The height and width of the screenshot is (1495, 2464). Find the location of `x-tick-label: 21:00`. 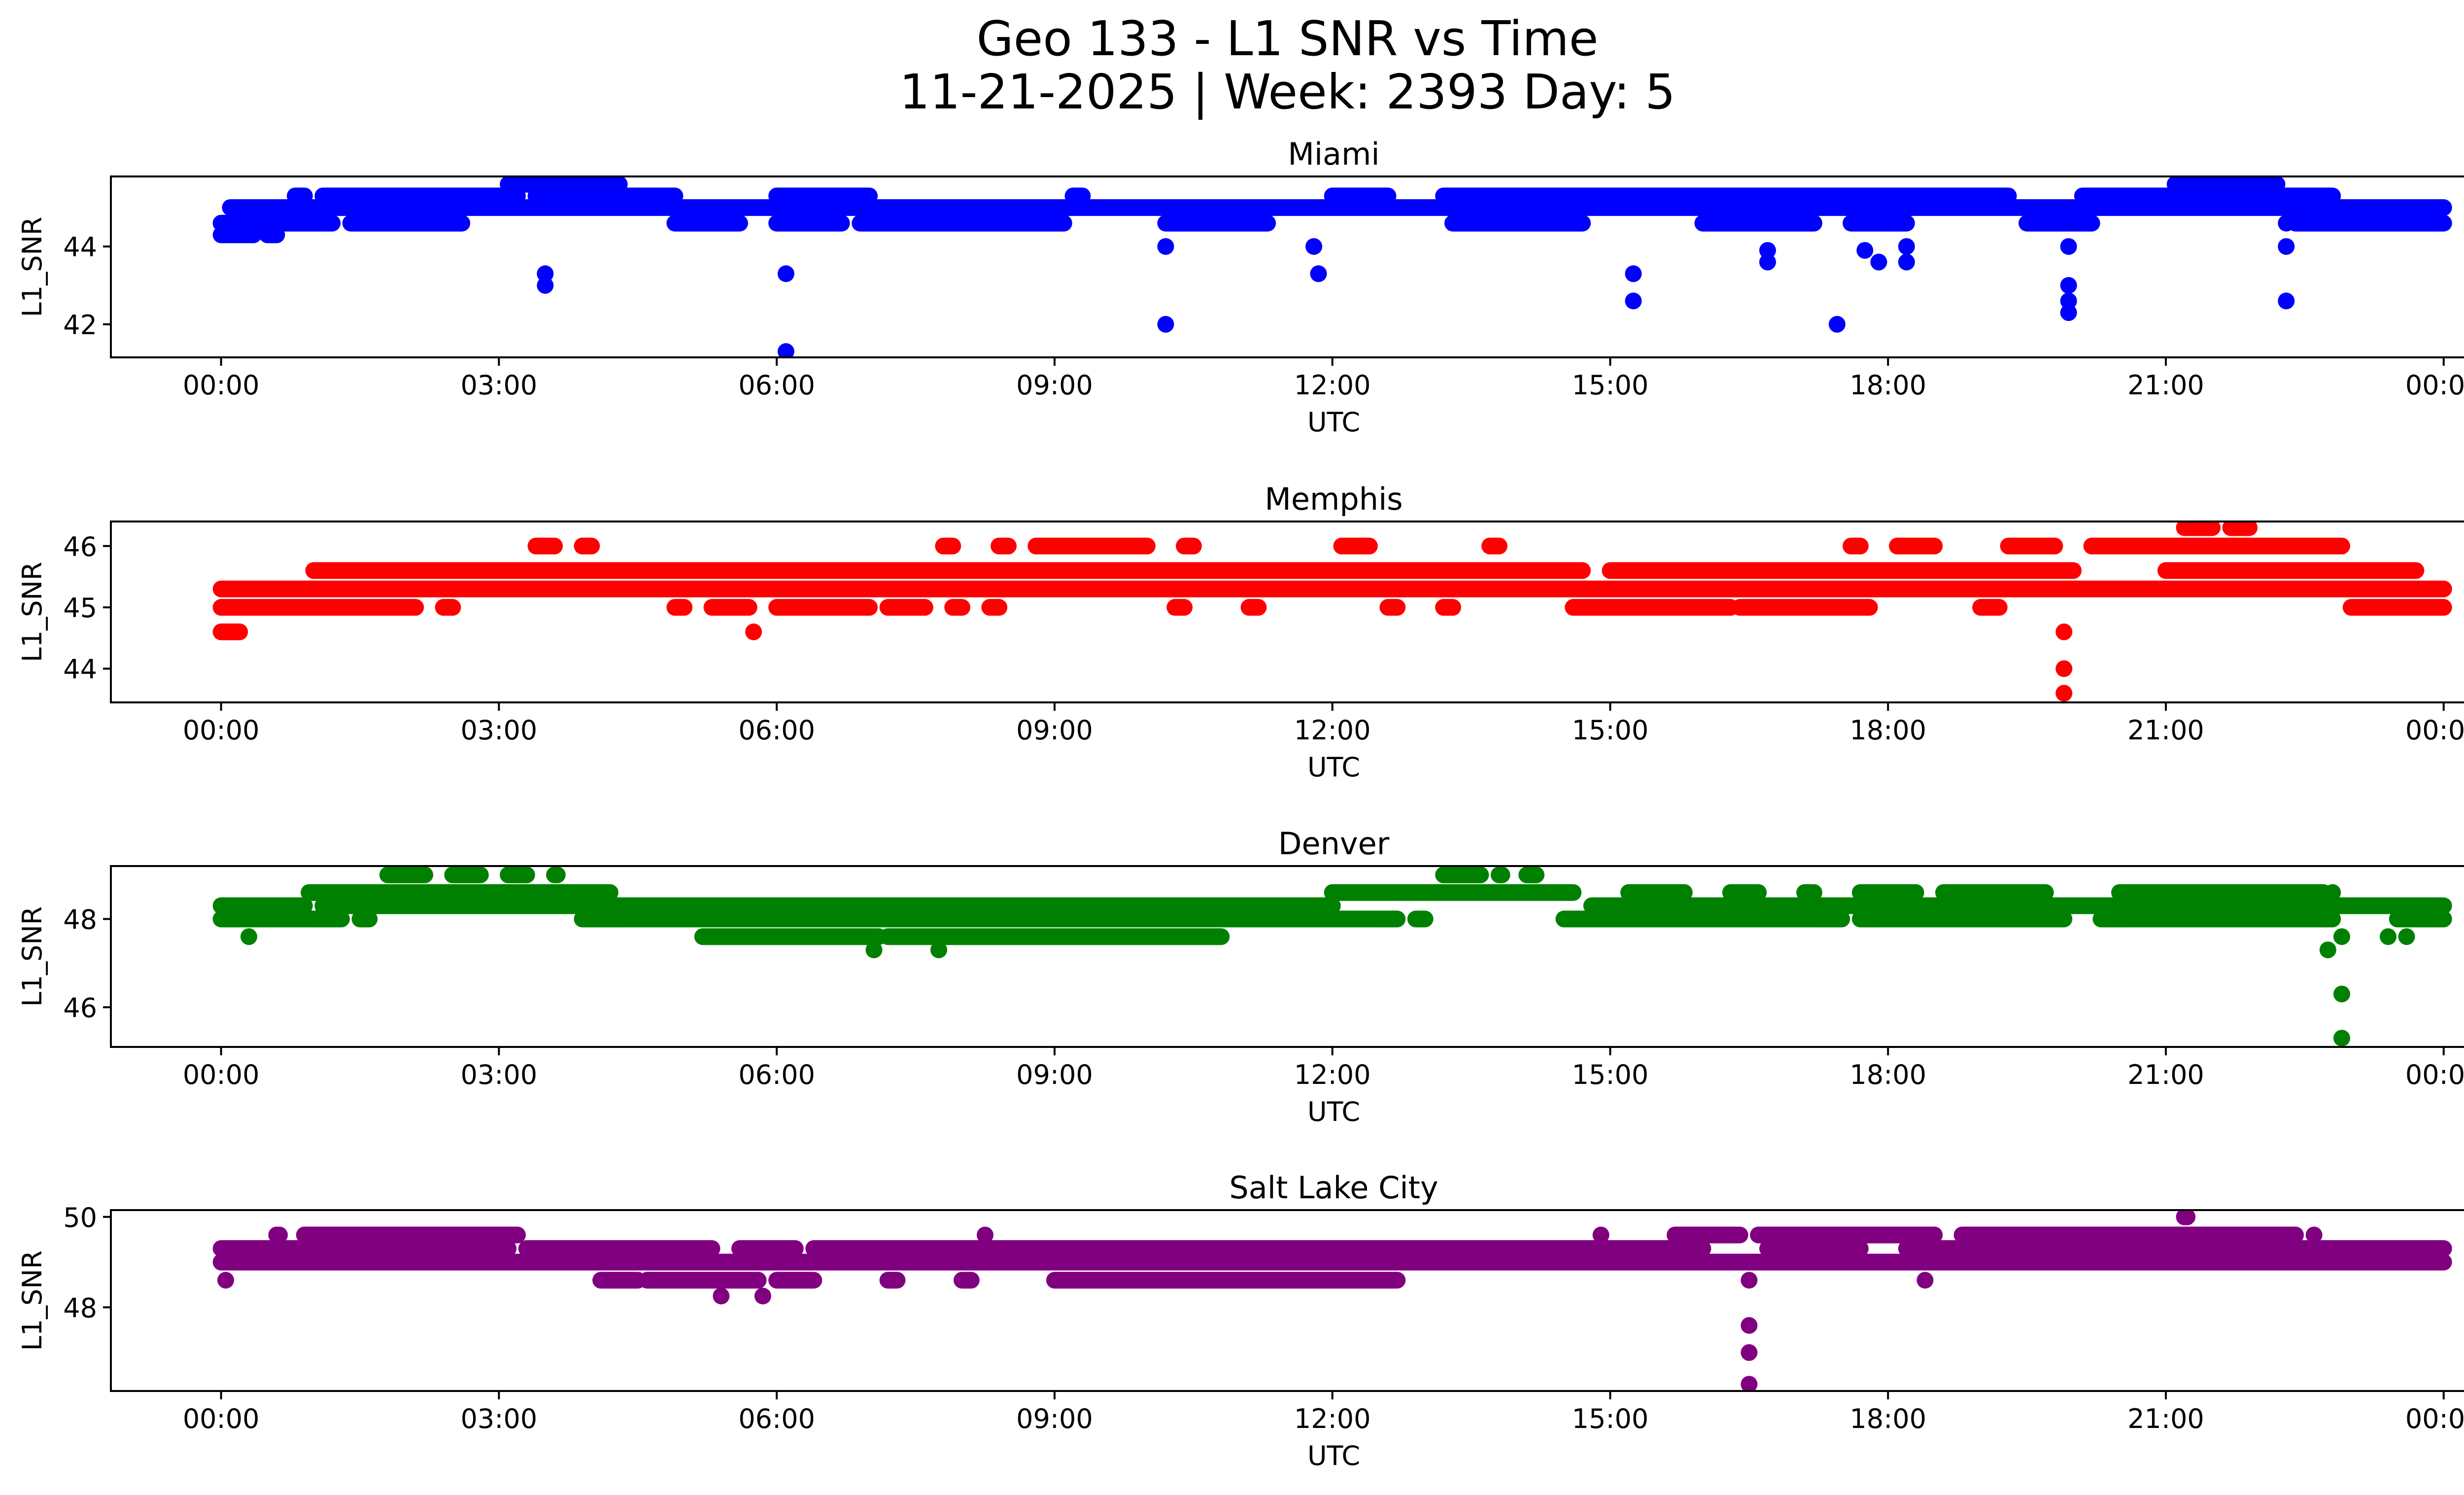

x-tick-label: 21:00 is located at coordinates (2165, 1074).